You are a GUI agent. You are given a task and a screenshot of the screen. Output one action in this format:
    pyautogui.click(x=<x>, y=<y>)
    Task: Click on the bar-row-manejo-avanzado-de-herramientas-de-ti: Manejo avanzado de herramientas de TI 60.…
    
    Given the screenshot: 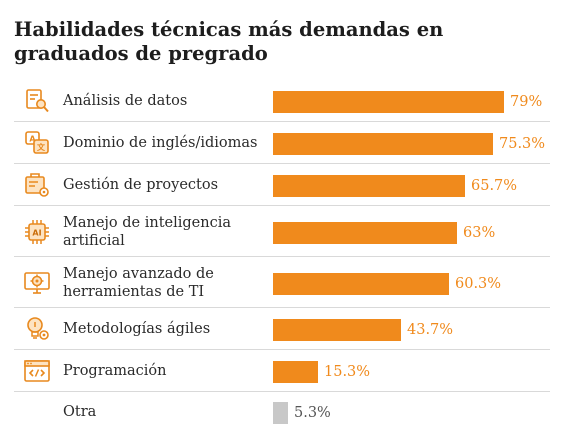 What is the action you would take?
    pyautogui.click(x=282, y=282)
    